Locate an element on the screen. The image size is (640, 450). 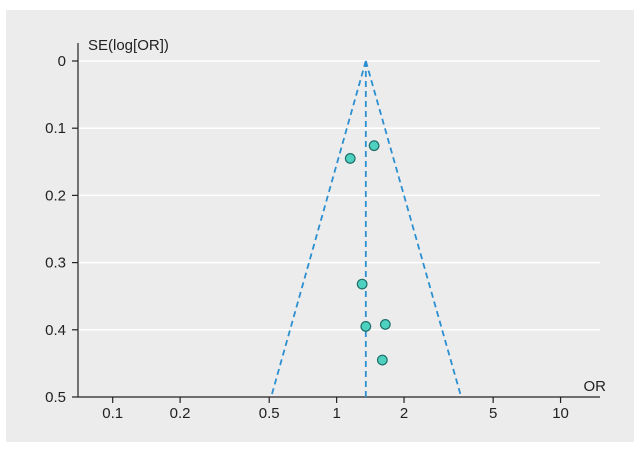
x-tick-label: 0.2 is located at coordinates (180, 413).